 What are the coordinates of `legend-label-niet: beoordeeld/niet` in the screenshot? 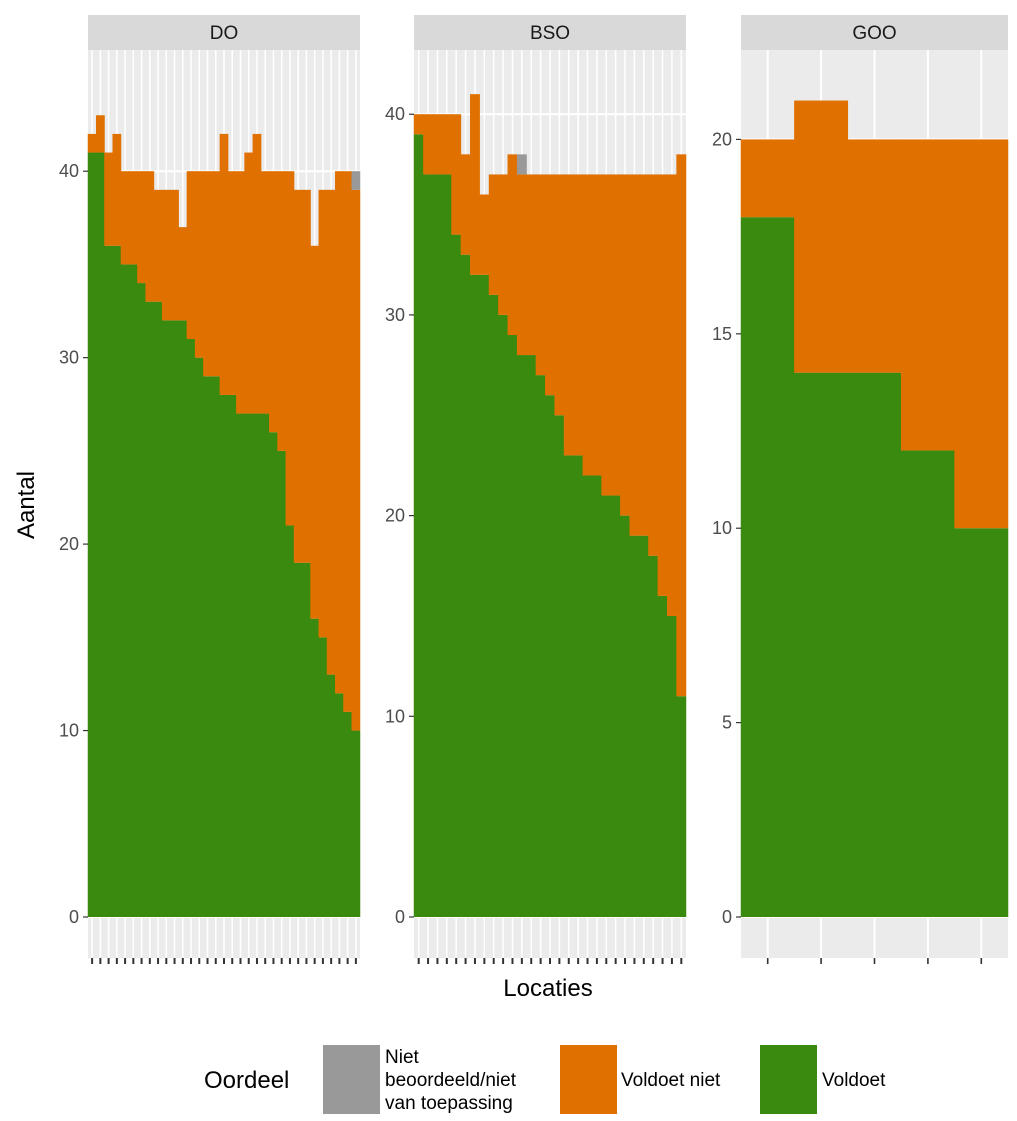 It's located at (451, 1080).